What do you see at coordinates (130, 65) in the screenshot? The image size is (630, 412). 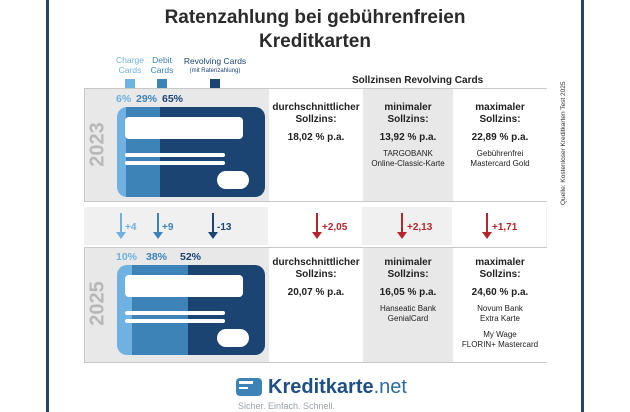 I see `legend-charge: Charge Cards` at bounding box center [130, 65].